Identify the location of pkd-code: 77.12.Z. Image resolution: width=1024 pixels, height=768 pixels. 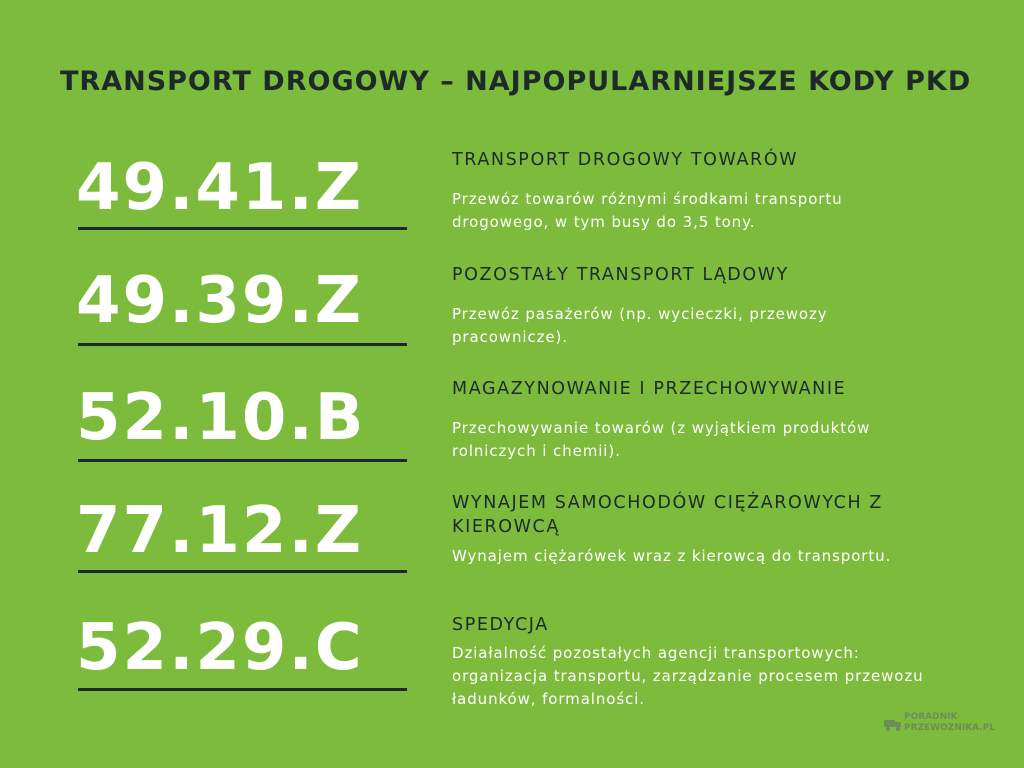
(220, 531).